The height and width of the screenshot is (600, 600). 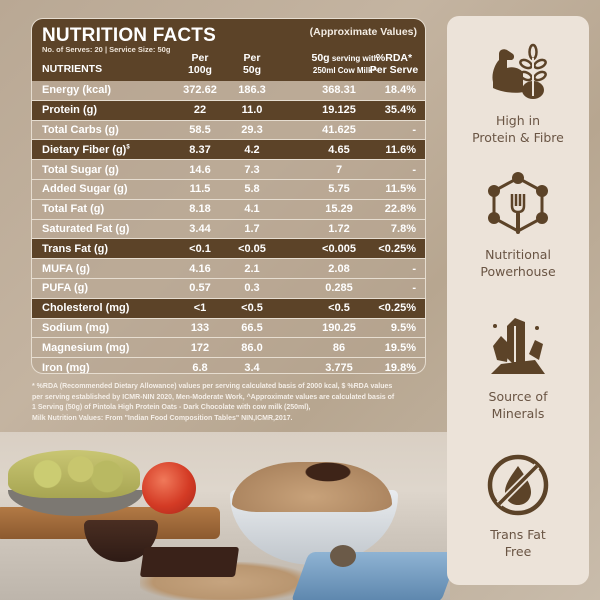 I want to click on nutrient-name: Total Fat (g), so click(x=73, y=209).